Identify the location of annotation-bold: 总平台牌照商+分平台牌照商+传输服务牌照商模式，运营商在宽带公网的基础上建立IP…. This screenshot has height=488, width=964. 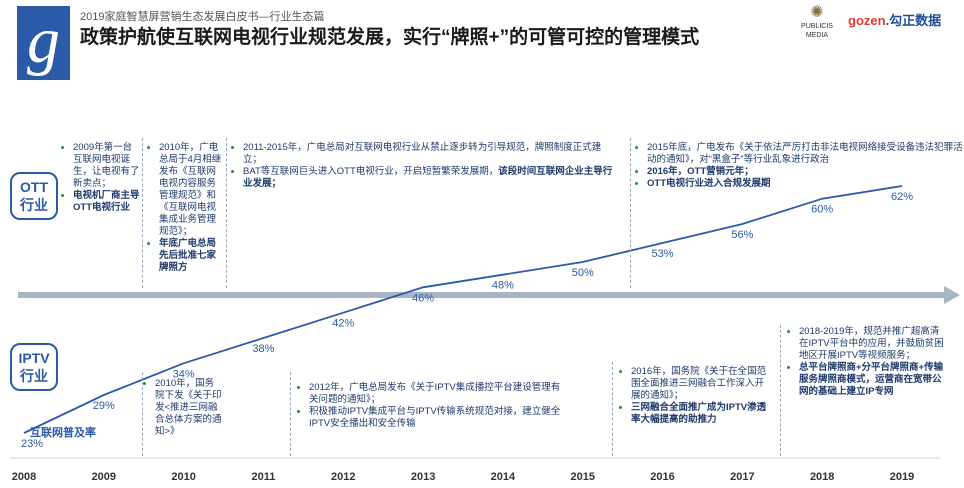
(871, 379).